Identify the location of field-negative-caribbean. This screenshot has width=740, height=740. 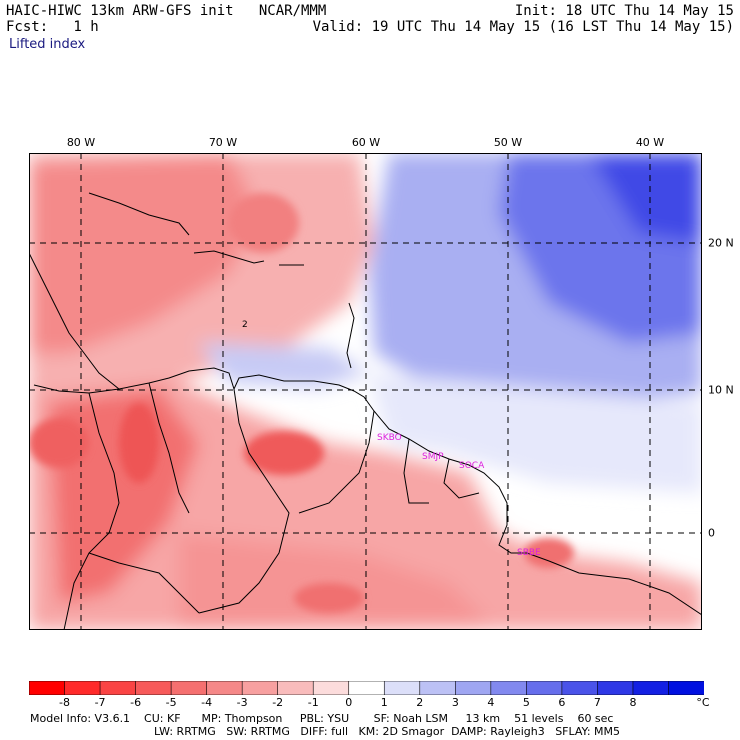
(144, 253).